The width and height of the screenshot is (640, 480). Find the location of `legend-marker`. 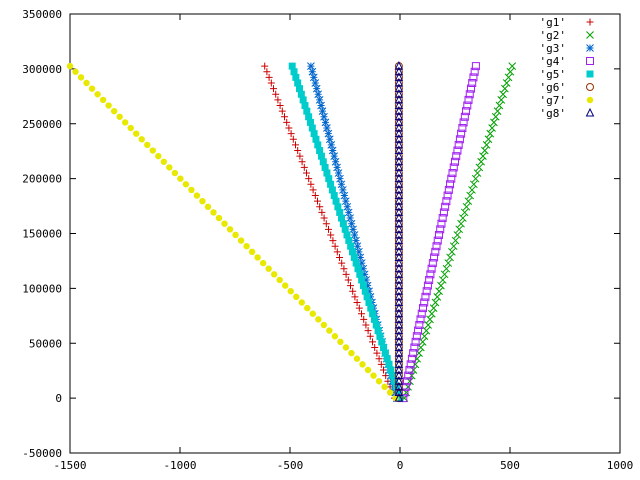

legend-marker is located at coordinates (590, 112).